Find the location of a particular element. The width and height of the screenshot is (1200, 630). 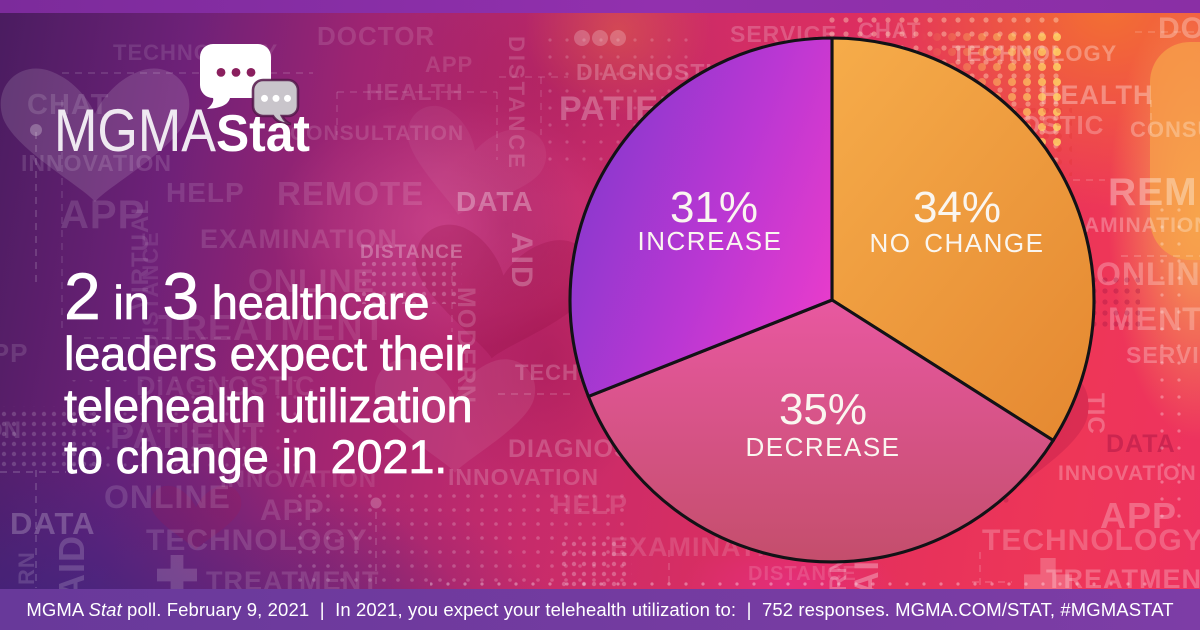

svg-text: HELP is located at coordinates (205, 192).